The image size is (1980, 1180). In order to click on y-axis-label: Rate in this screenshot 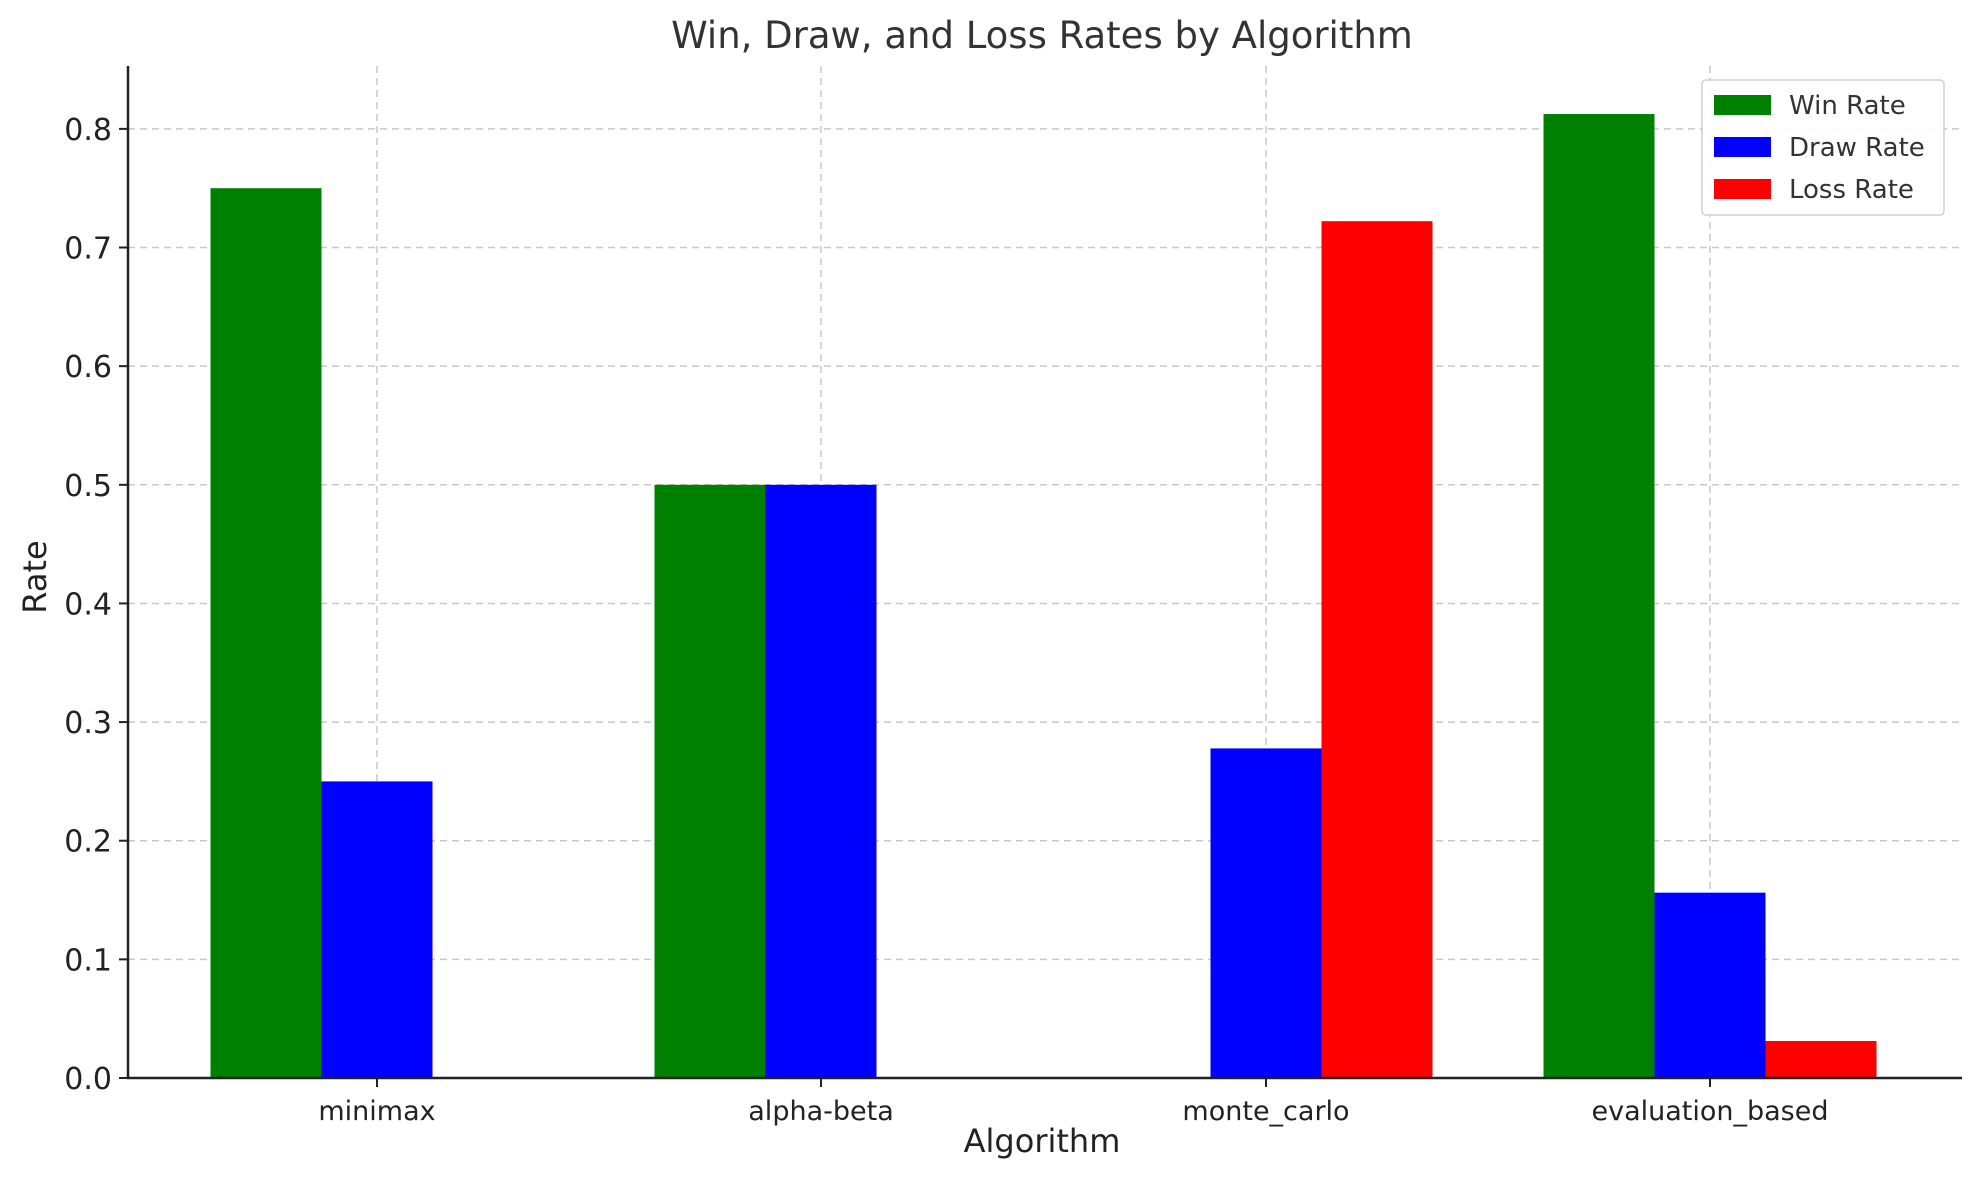, I will do `click(35, 576)`.